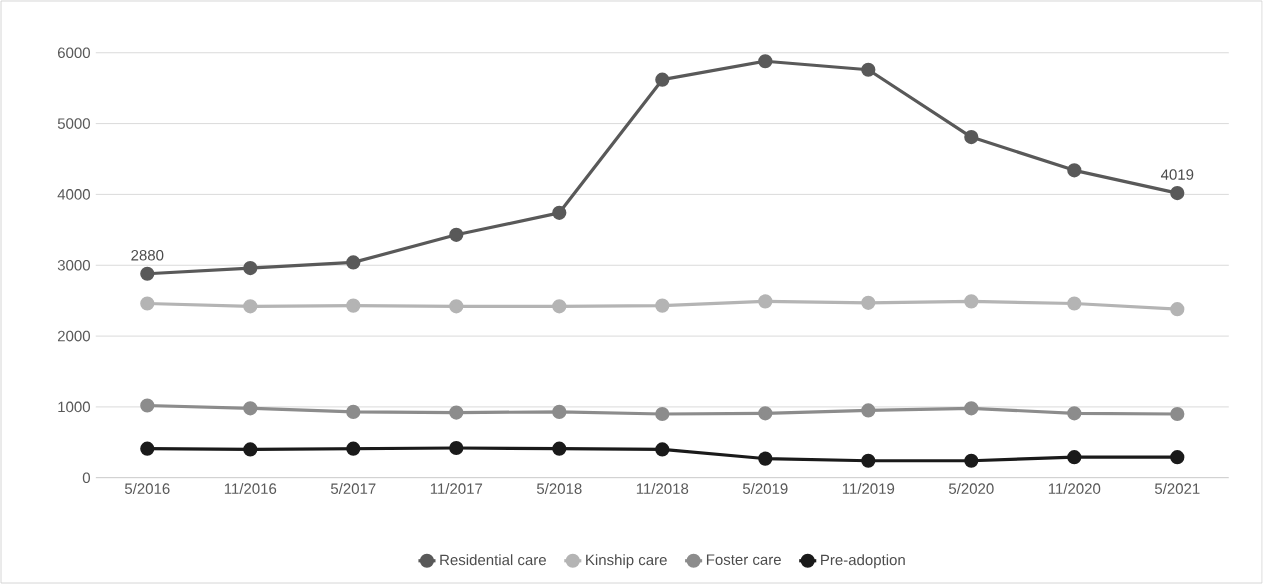  What do you see at coordinates (863, 561) in the screenshot?
I see `legend-label: Pre-adoption` at bounding box center [863, 561].